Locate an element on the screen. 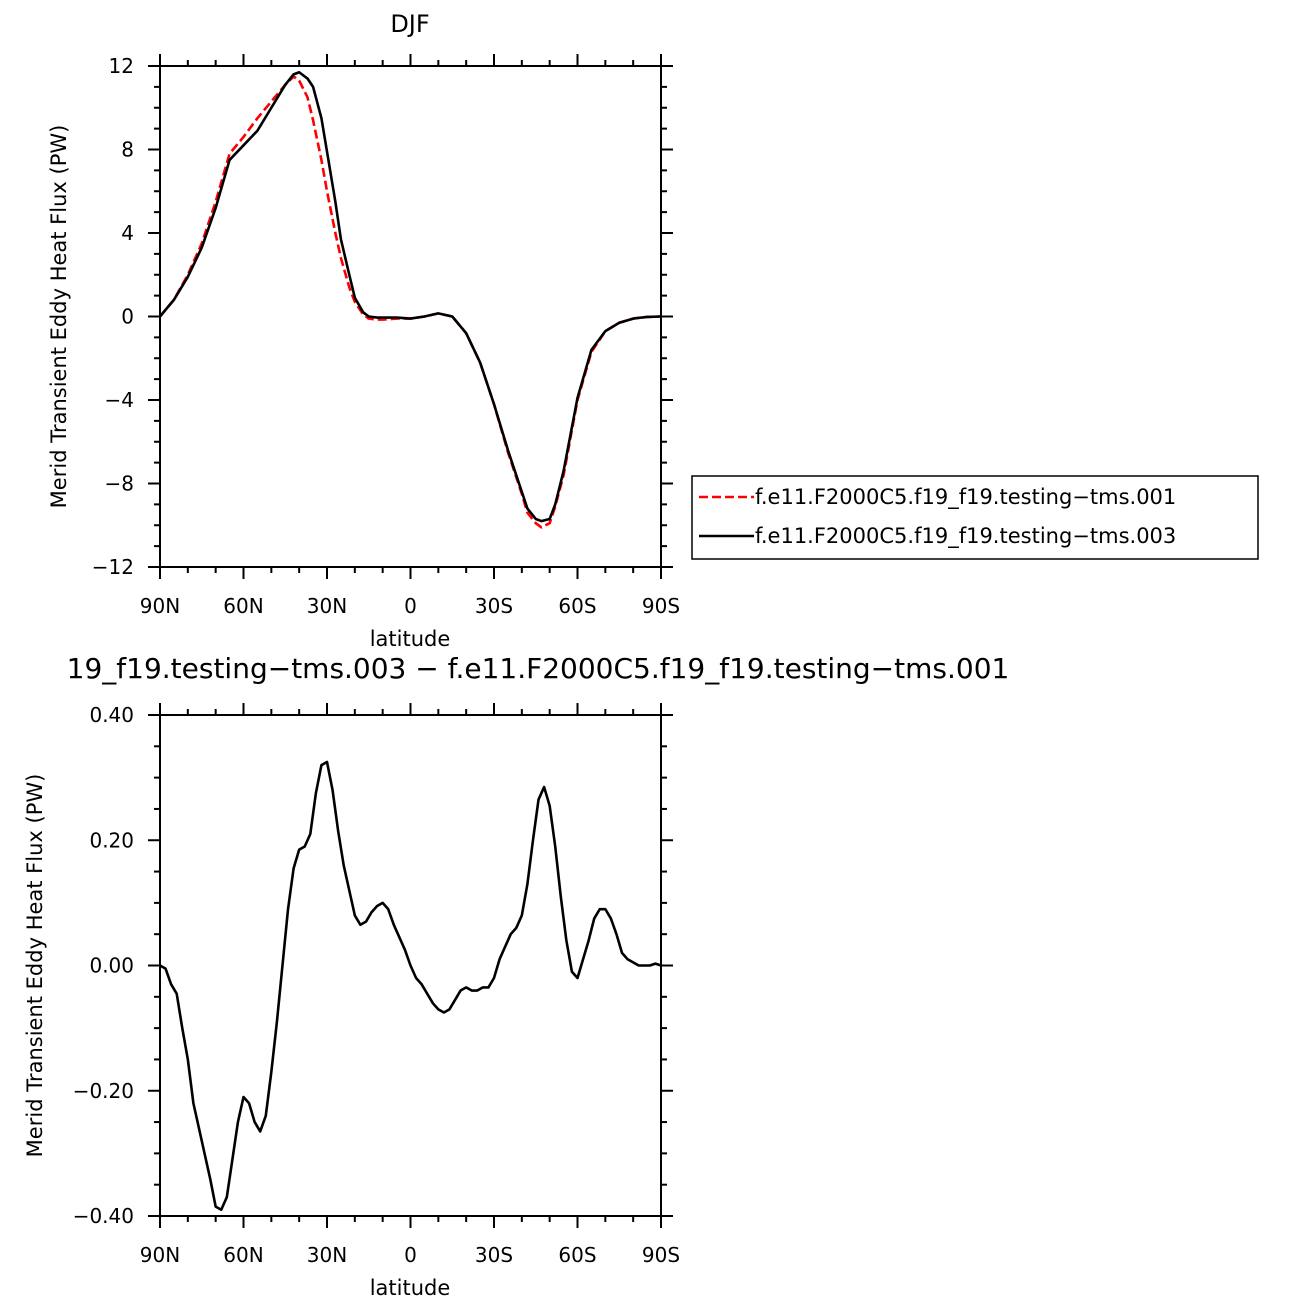 The image size is (1305, 1308). chart-top-plot-frame is located at coordinates (410, 316).